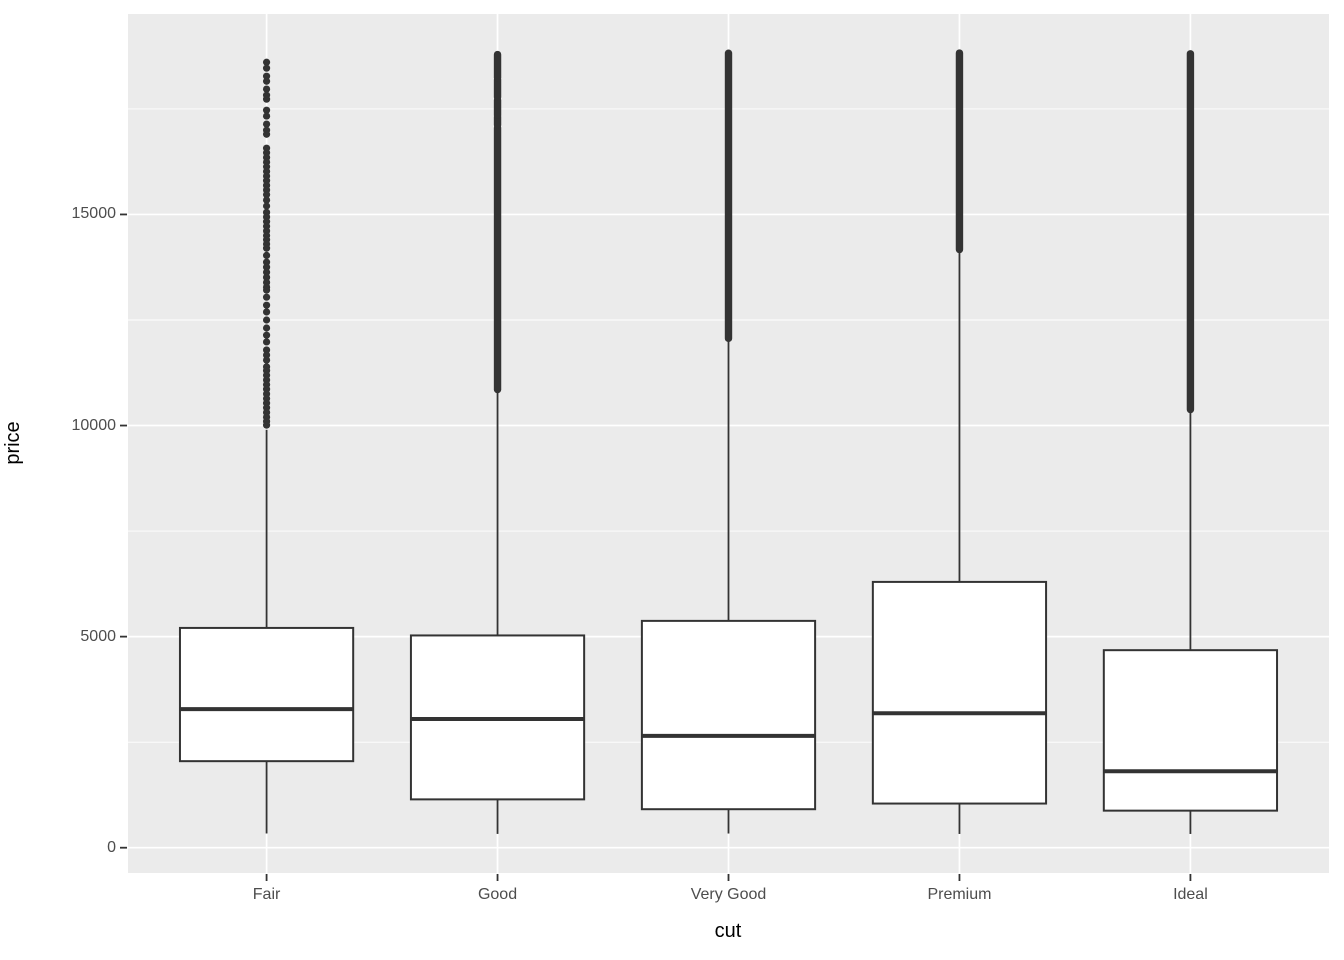  What do you see at coordinates (728, 894) in the screenshot?
I see `x-tick-label-very-good: Very Good` at bounding box center [728, 894].